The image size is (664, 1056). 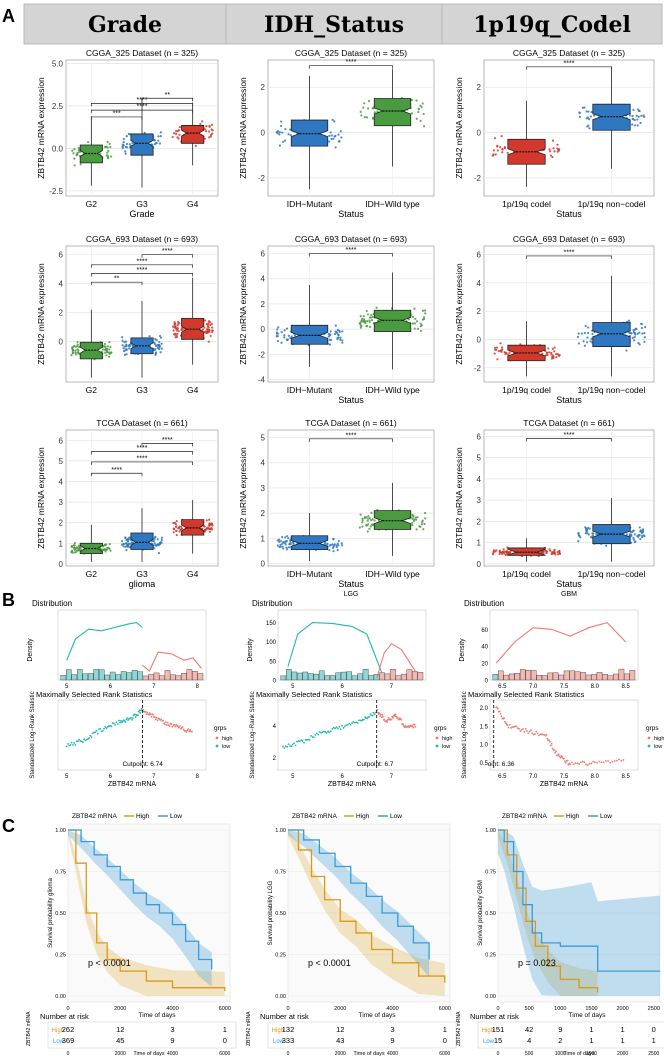 What do you see at coordinates (529, 1053) in the screenshot?
I see `risk-x-tick: 500` at bounding box center [529, 1053].